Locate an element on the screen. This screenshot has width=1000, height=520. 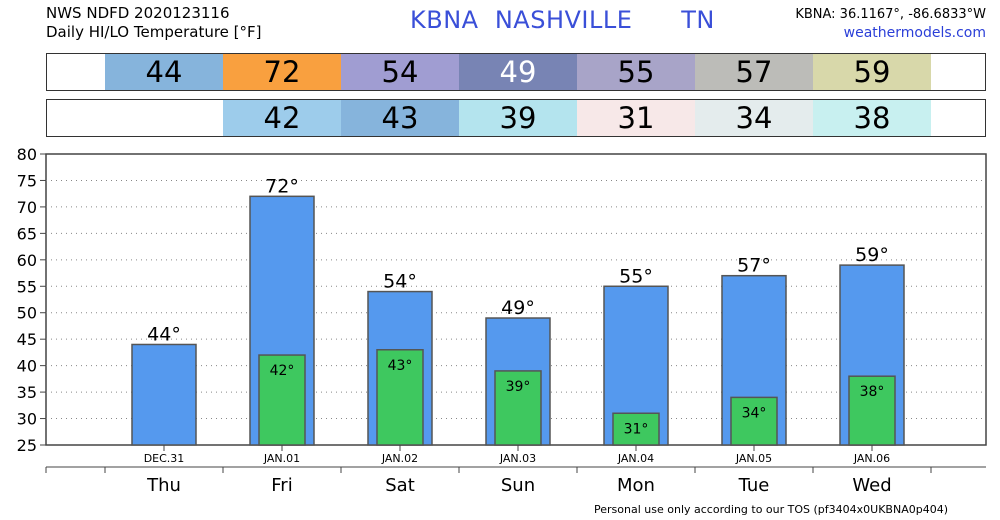
high-temperature-cell: 49 is located at coordinates (518, 72).